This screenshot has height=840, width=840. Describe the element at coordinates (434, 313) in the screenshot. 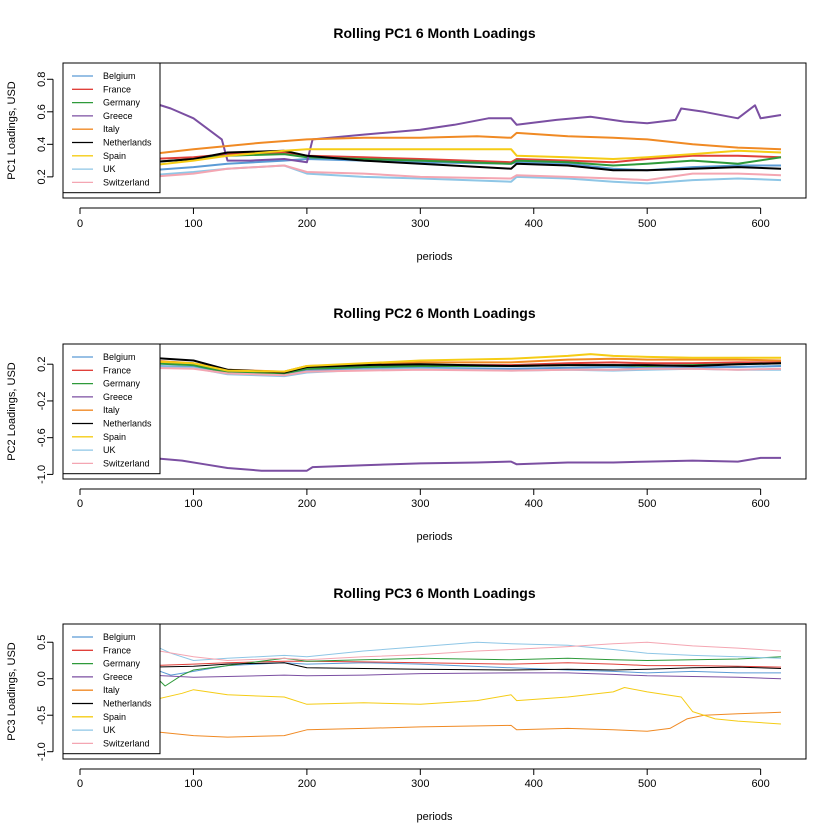

I see `chart-title: Rolling PC2 6 Month Loadings` at that location.